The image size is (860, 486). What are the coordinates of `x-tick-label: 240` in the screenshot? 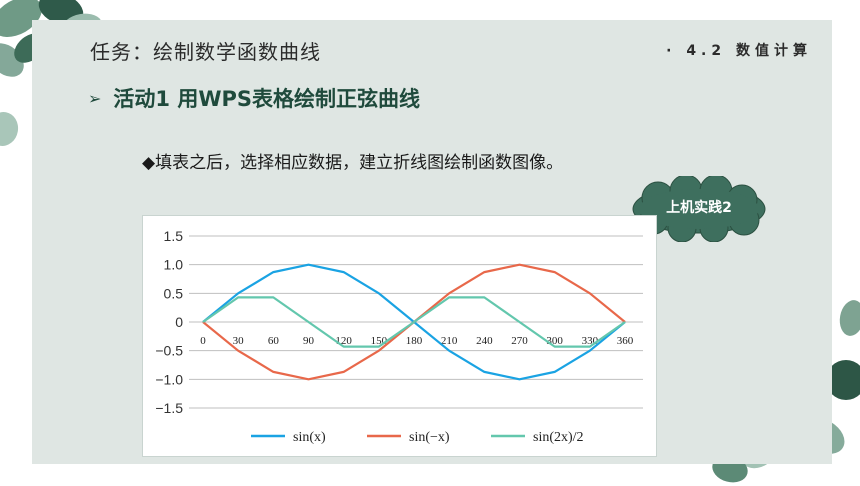 It's located at (484, 341).